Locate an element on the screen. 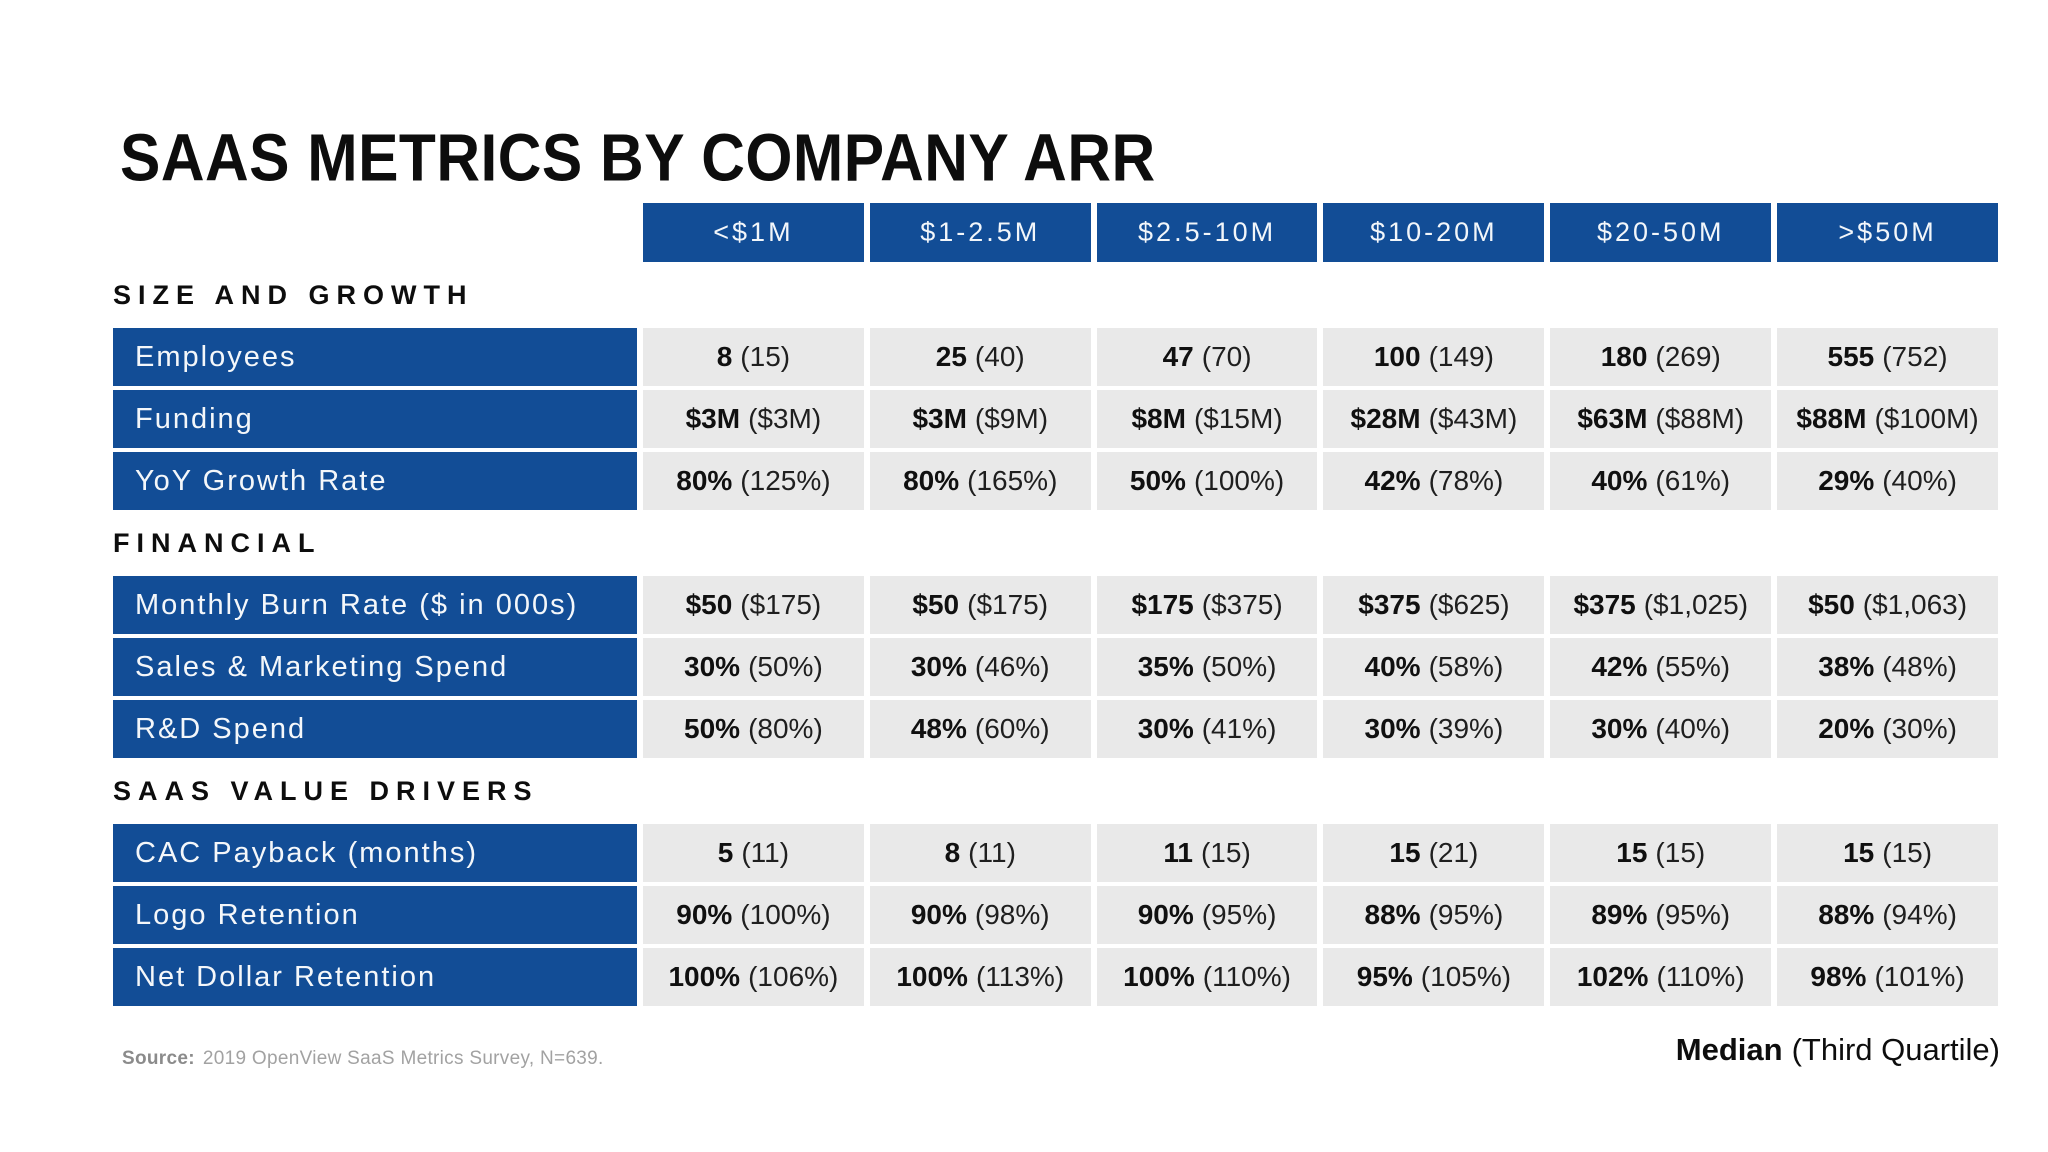  metric-cell: 90% (100%) is located at coordinates (753, 915).